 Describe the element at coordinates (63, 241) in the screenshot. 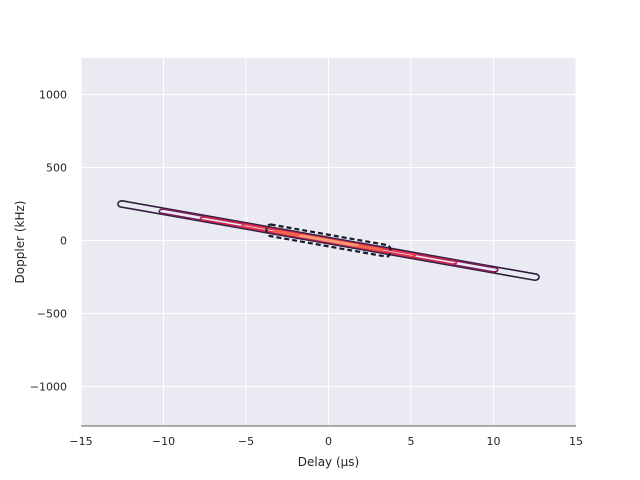

I see `y-tick-label: 0` at that location.